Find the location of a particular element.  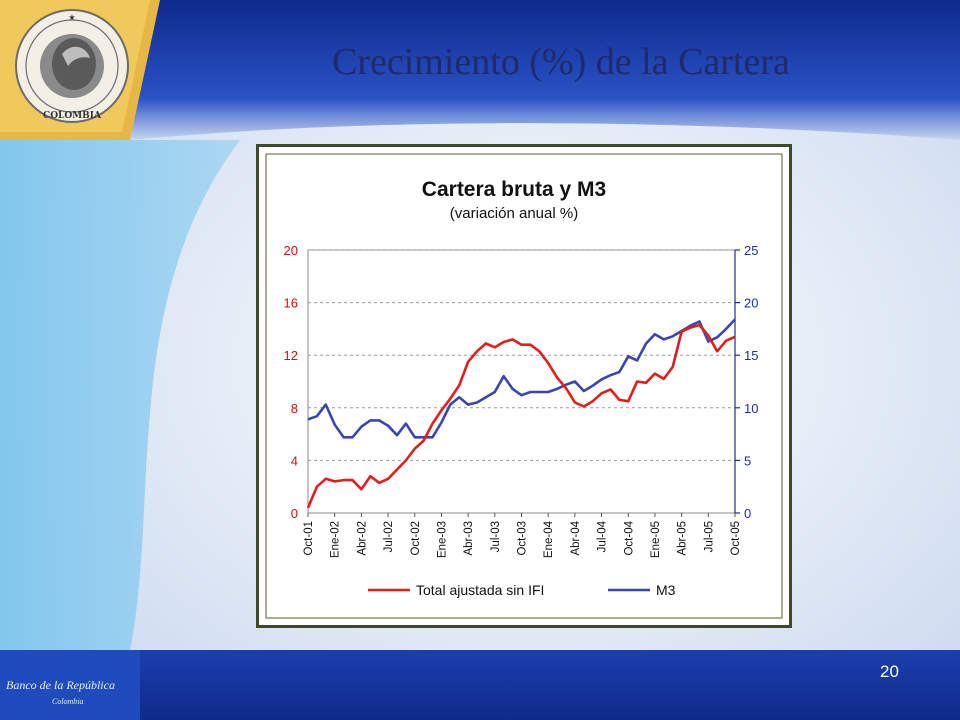

svg-text: COLOMBIA is located at coordinates (72, 116).